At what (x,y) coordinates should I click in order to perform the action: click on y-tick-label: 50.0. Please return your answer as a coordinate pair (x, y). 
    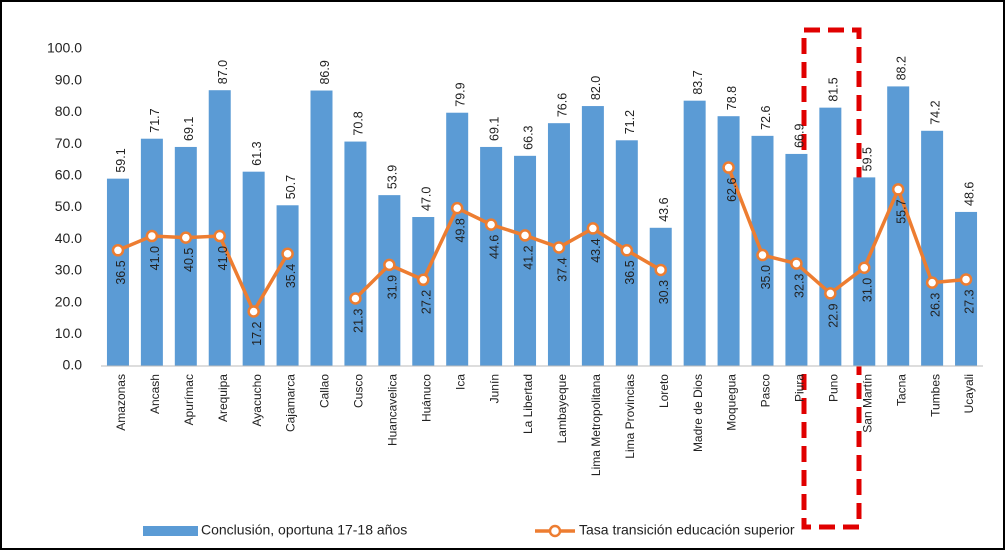
    Looking at the image, I should click on (68, 206).